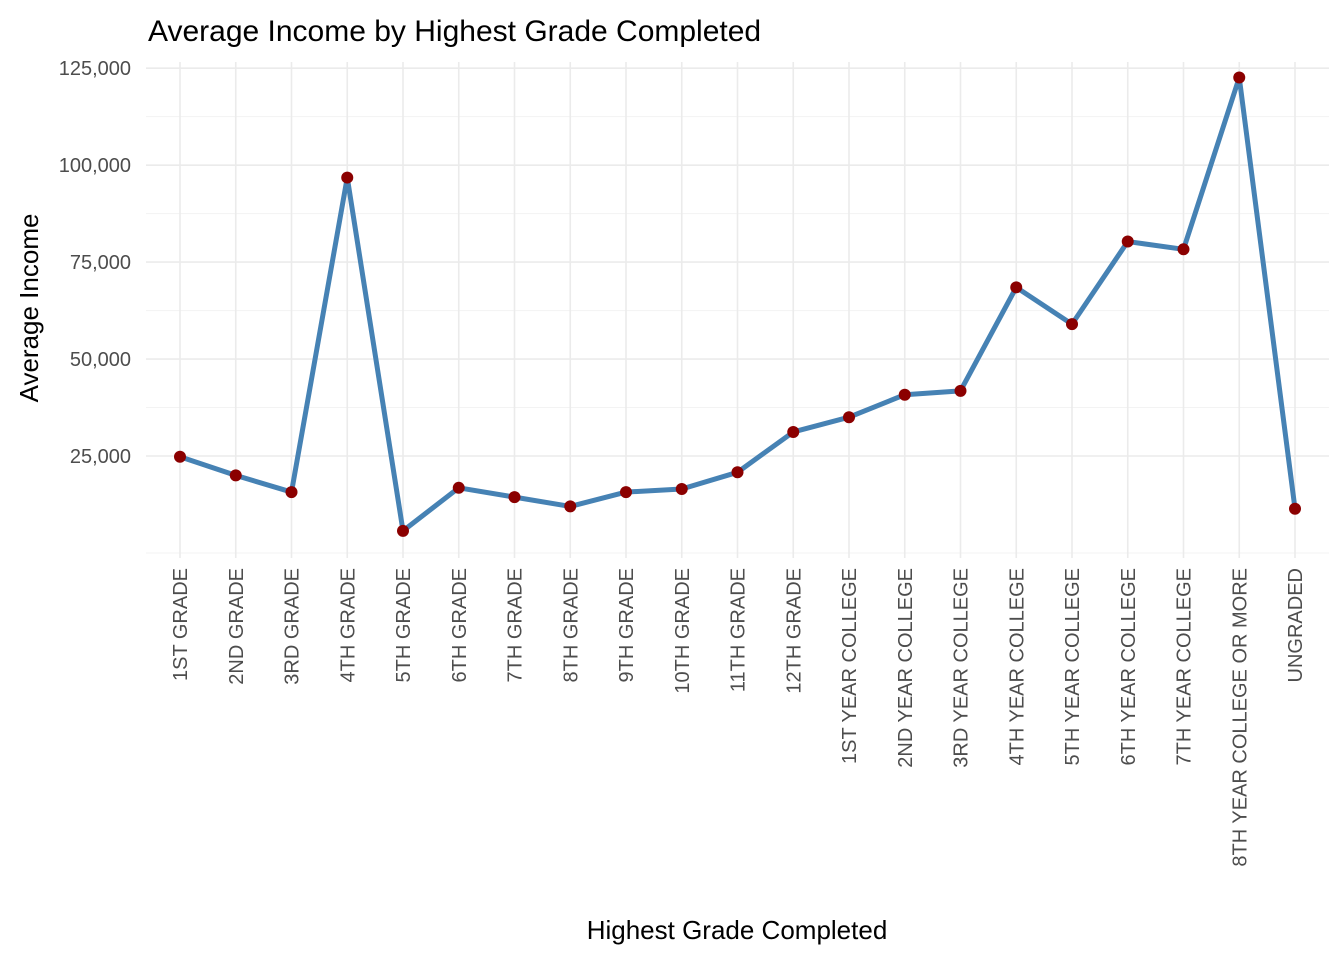  Describe the element at coordinates (1185, 666) in the screenshot. I see `x-tick-label: 7TH YEAR COLLEGE` at that location.